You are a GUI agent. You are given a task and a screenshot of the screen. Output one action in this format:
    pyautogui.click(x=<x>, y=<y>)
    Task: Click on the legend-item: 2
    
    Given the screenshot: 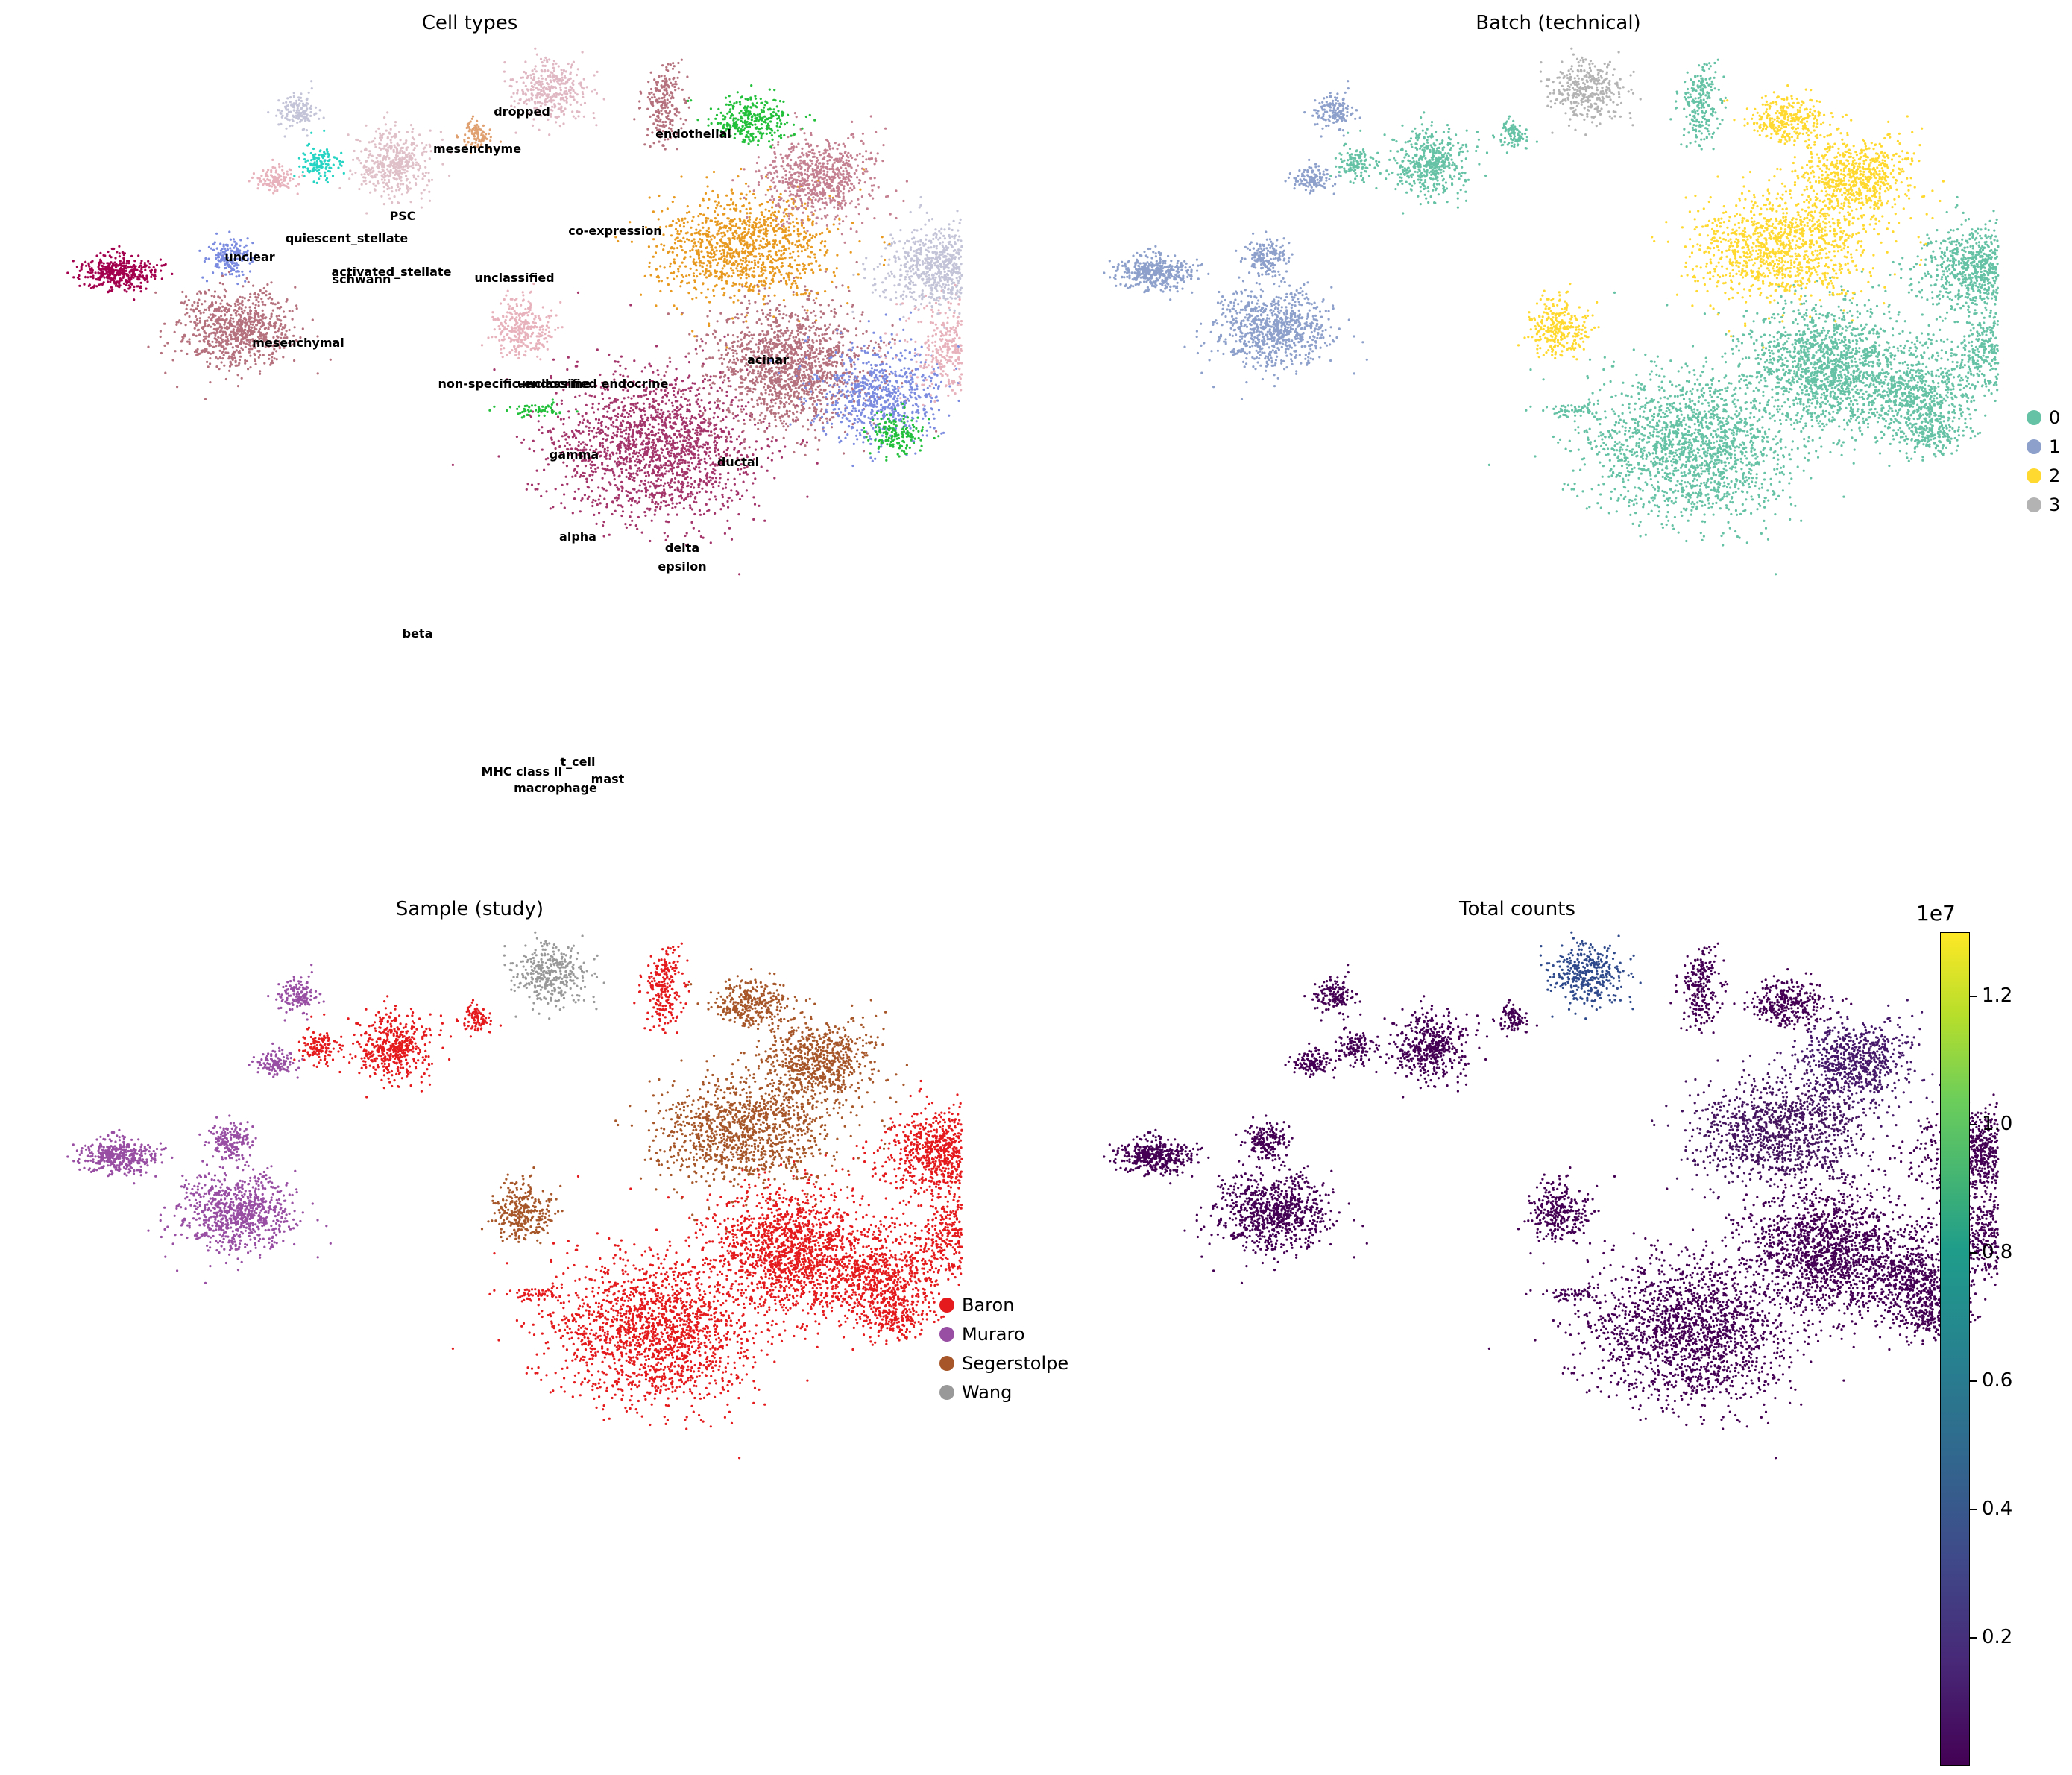 What is the action you would take?
    pyautogui.click(x=2044, y=476)
    